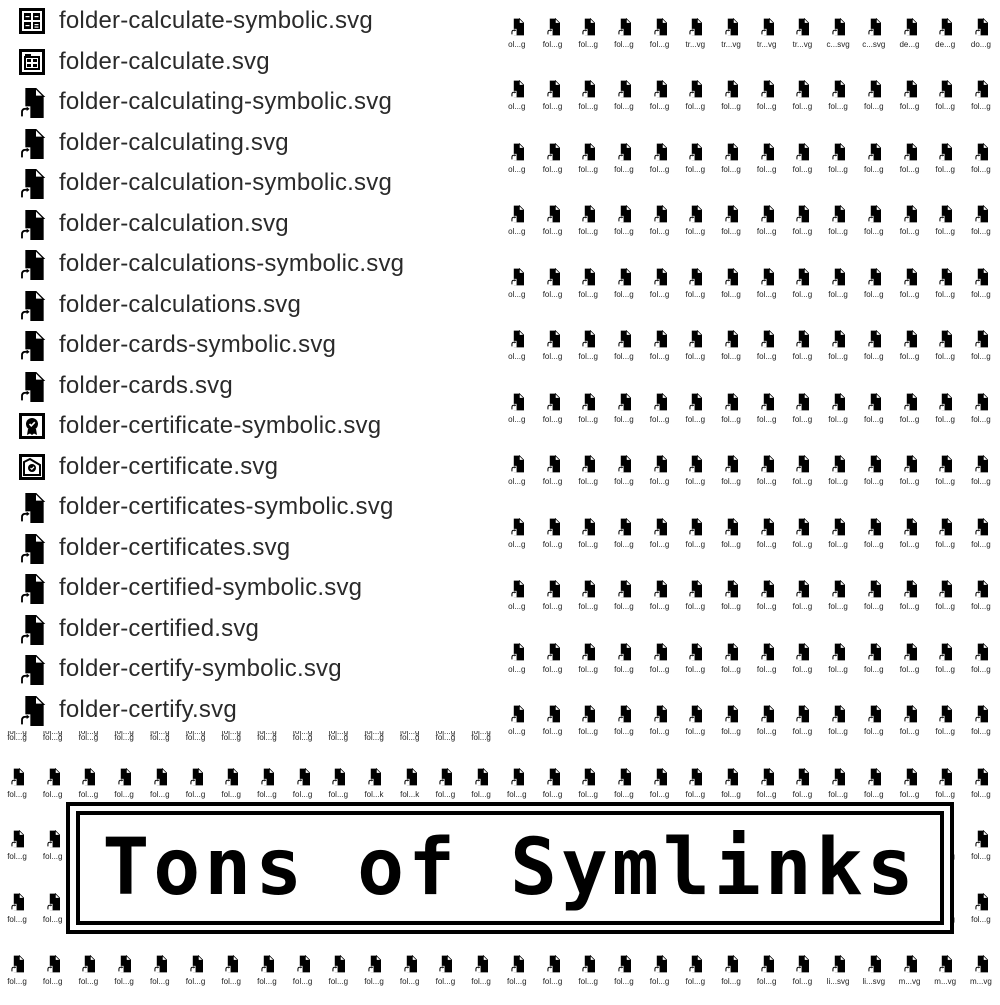  I want to click on grid-file-item: de...g, so click(945, 42).